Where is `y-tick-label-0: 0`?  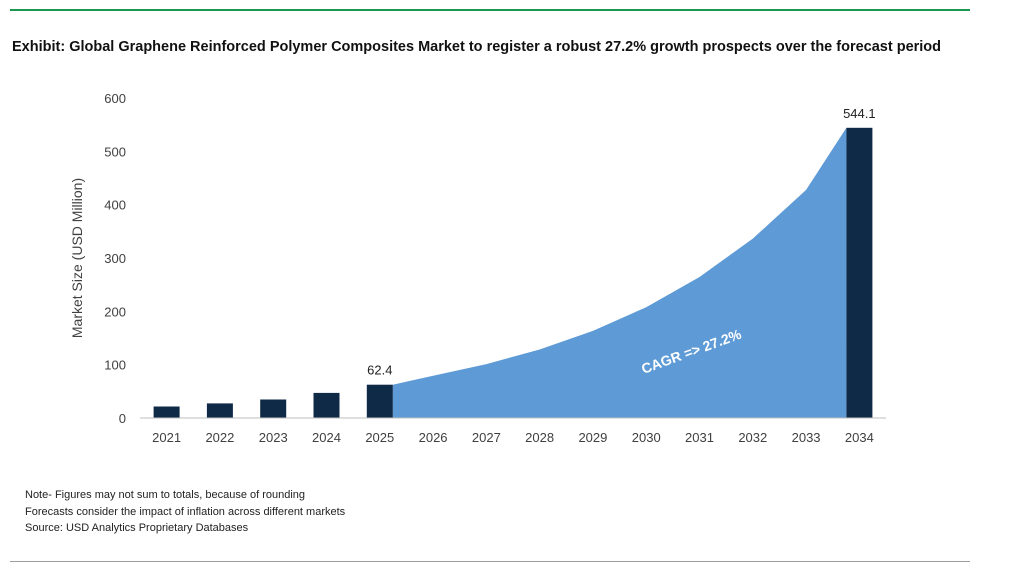 y-tick-label-0: 0 is located at coordinates (122, 418).